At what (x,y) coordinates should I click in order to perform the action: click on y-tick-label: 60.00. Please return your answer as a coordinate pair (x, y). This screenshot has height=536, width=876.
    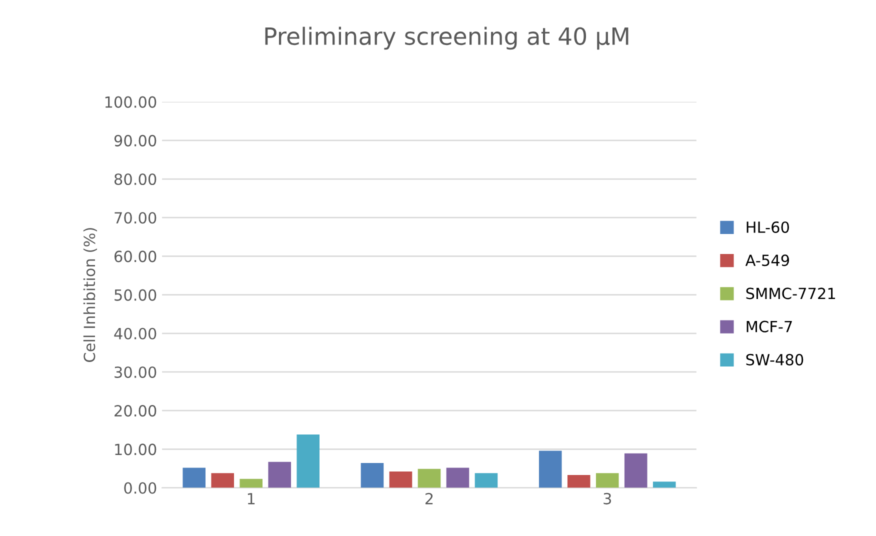
    Looking at the image, I should click on (135, 256).